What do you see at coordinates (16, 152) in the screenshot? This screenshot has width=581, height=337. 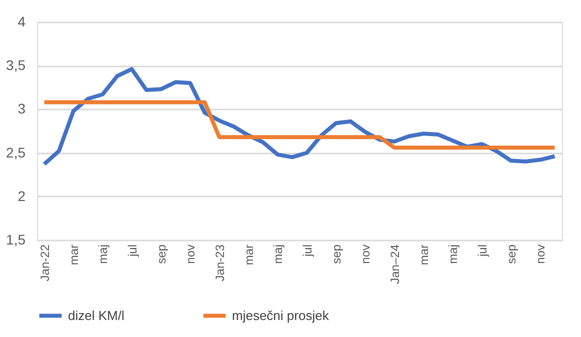 I see `y-tick-label: 2,5` at bounding box center [16, 152].